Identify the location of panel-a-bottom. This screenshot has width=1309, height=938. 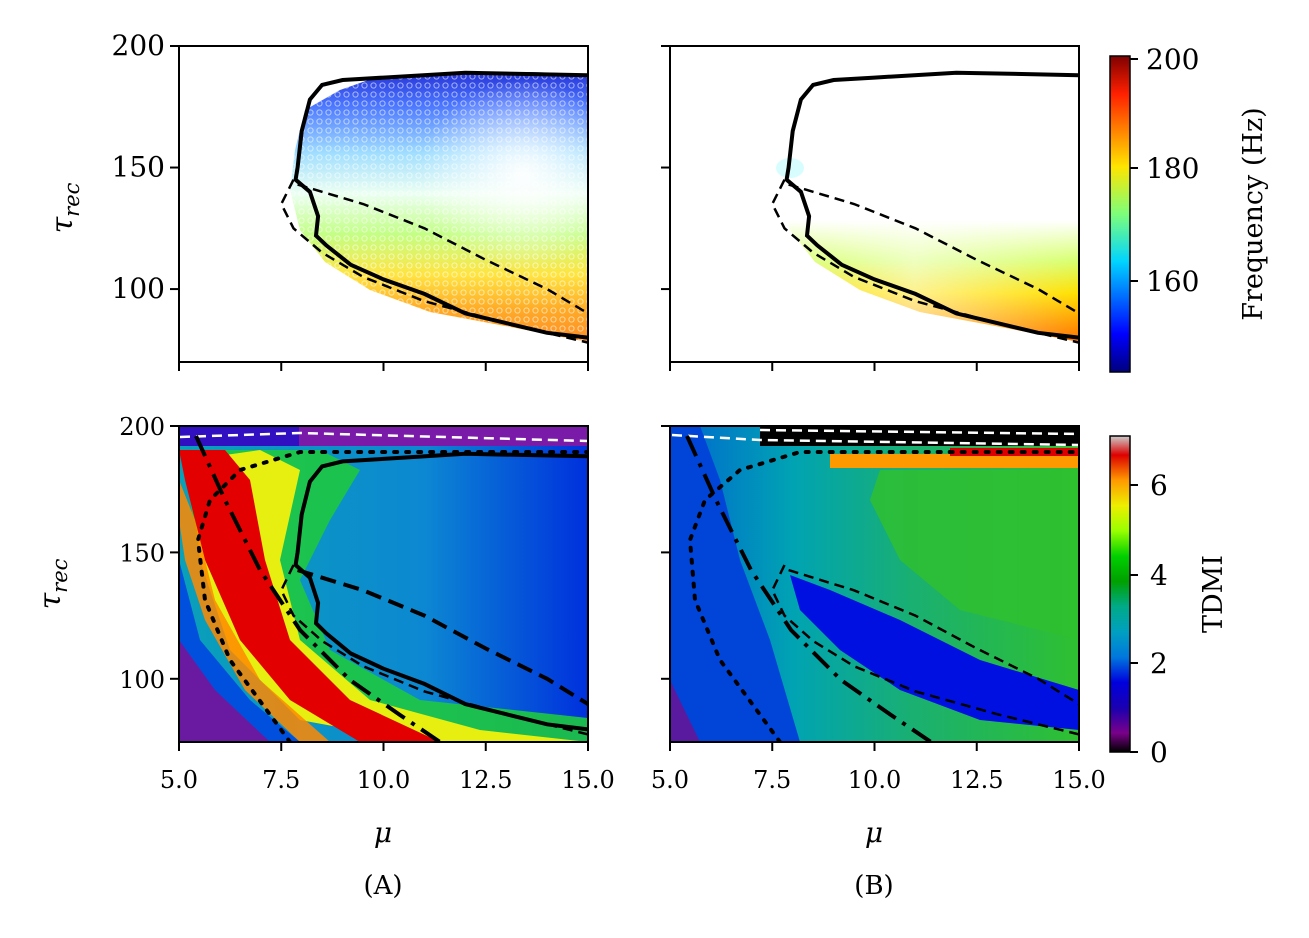
(383, 584).